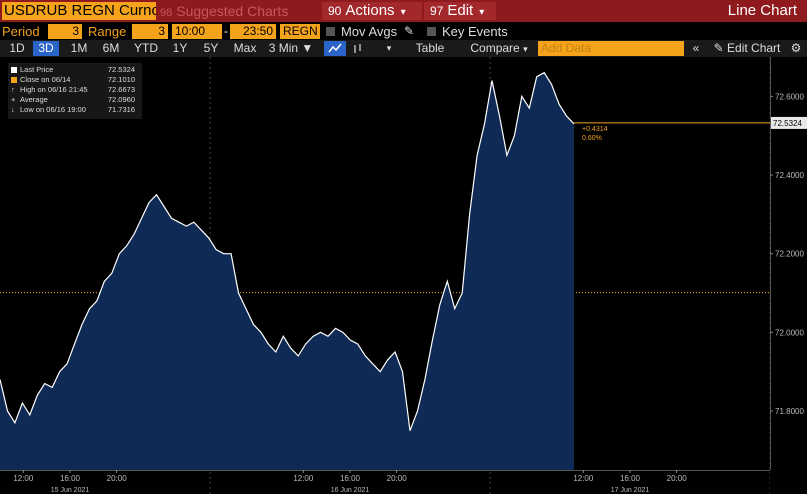 This screenshot has width=807, height=494. Describe the element at coordinates (358, 48) in the screenshot. I see `bar-chart-type-icon` at that location.